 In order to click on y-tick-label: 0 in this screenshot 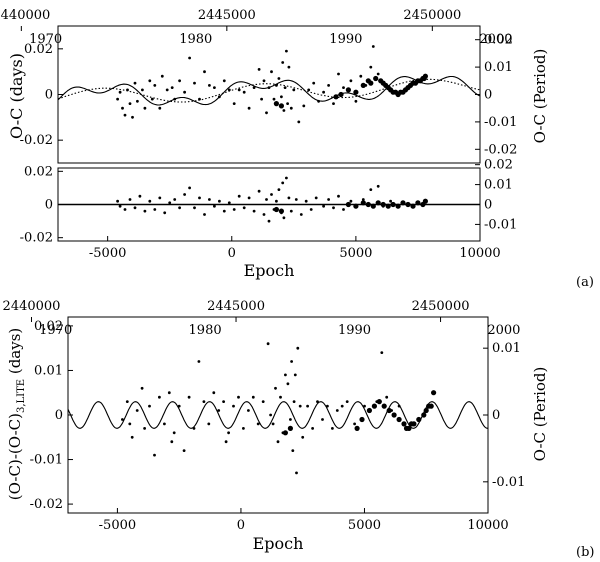, I will do `click(49, 205)`.